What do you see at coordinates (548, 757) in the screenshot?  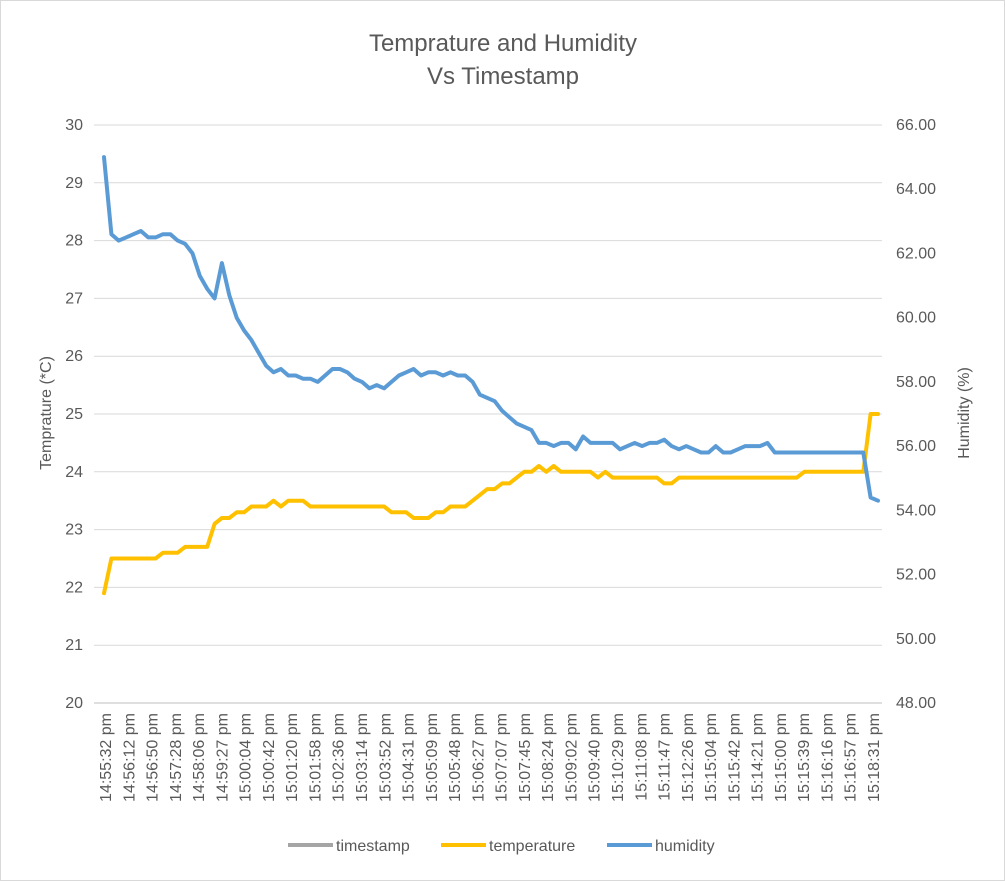 I see `x-tick-label: 15:08:24 pm` at bounding box center [548, 757].